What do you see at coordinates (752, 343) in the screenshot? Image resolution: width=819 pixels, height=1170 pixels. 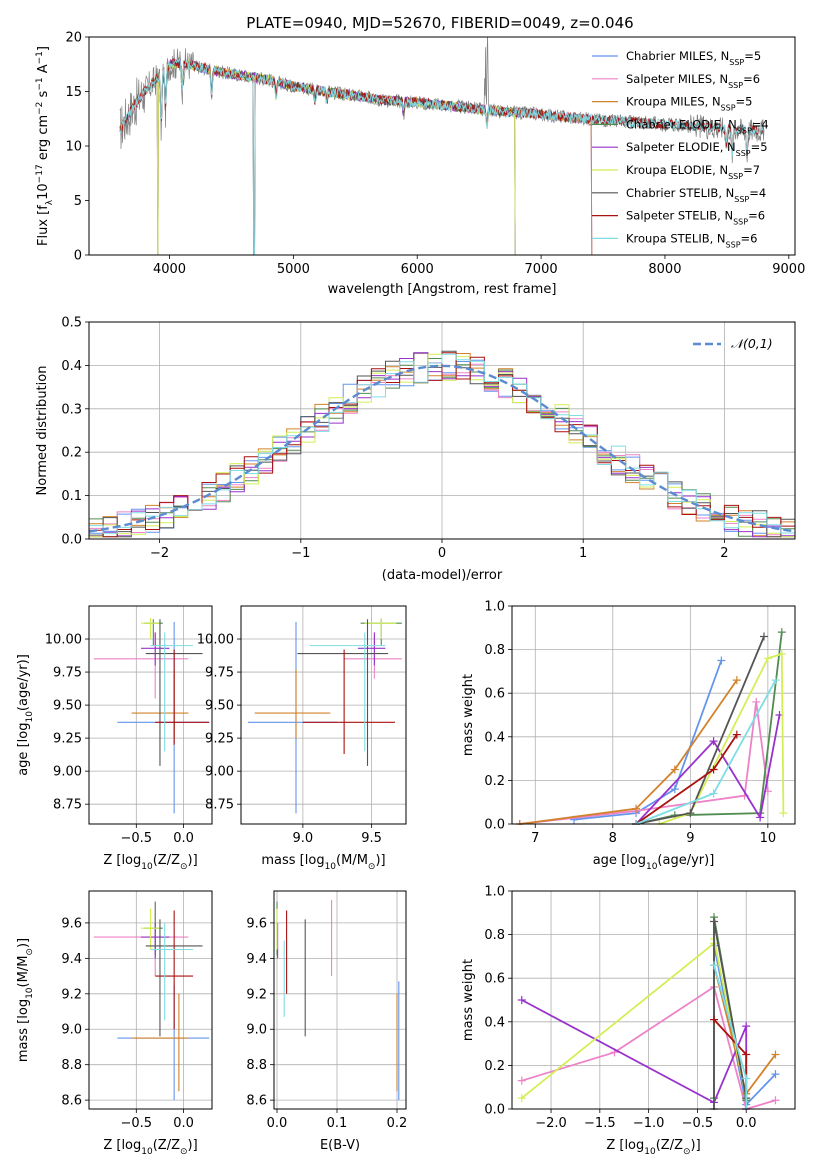 I see `legend-label: 𝒩(0,1)` at bounding box center [752, 343].